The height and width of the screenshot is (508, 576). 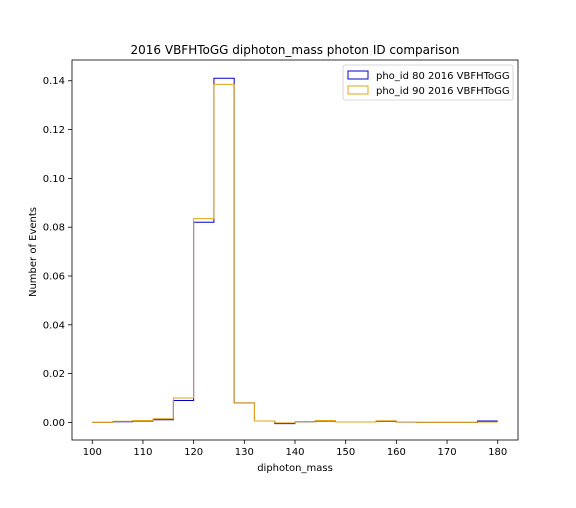 What do you see at coordinates (446, 452) in the screenshot?
I see `x-tick-label: 170` at bounding box center [446, 452].